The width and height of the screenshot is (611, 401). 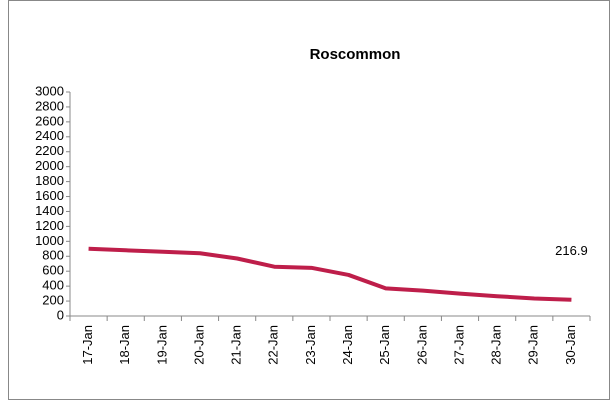 I want to click on x-tick-label: 20-Jan, so click(x=198, y=345).